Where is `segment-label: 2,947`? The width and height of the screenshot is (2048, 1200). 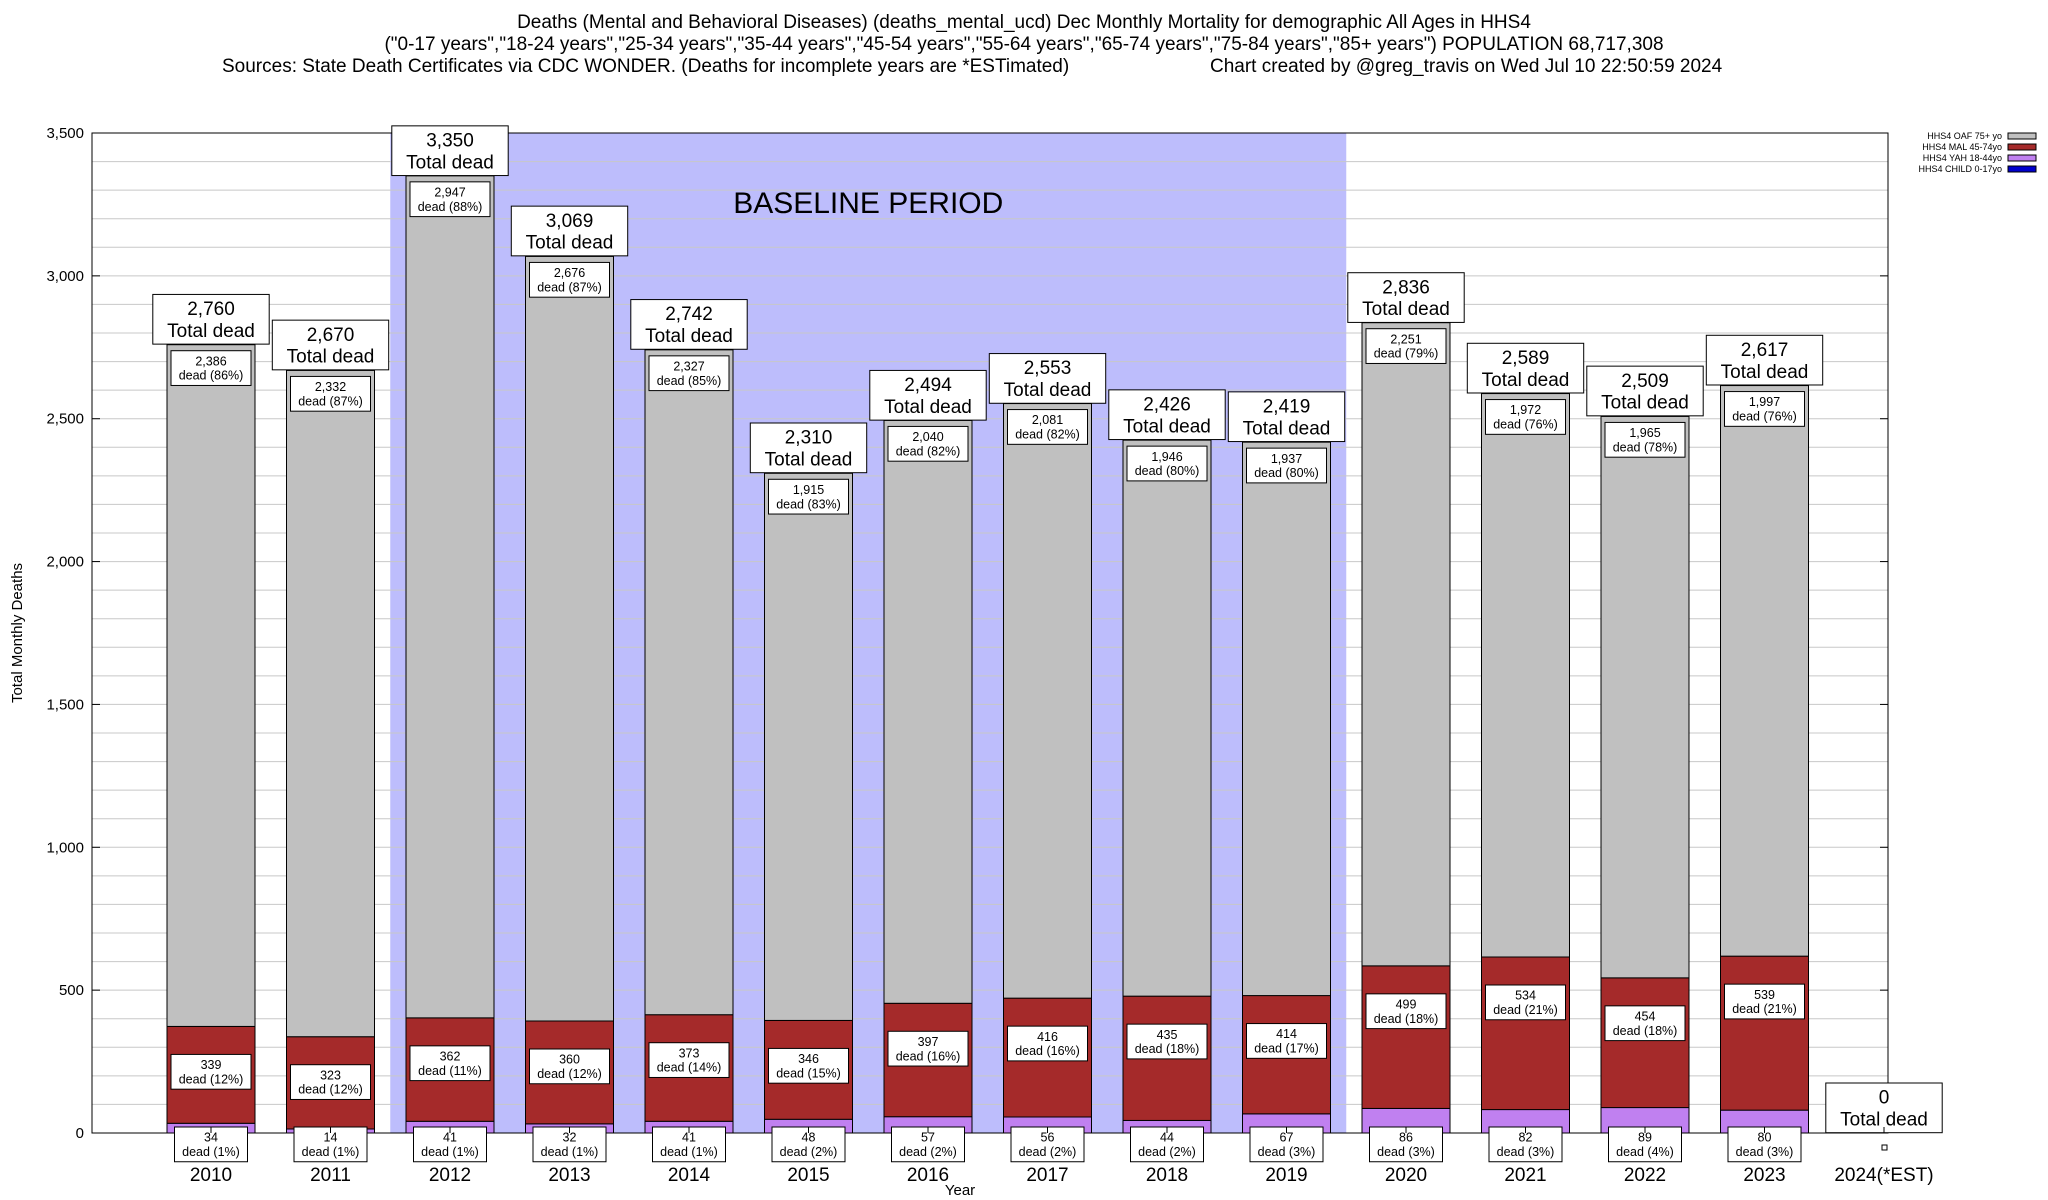 segment-label: 2,947 is located at coordinates (449, 192).